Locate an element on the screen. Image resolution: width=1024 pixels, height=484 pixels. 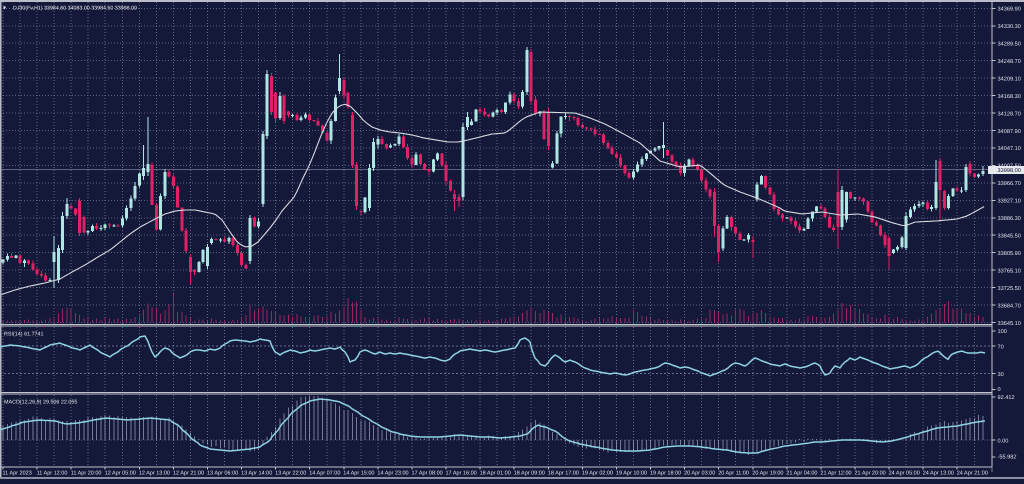
svg-text: 14 Apr 15:00 is located at coordinates (358, 474).